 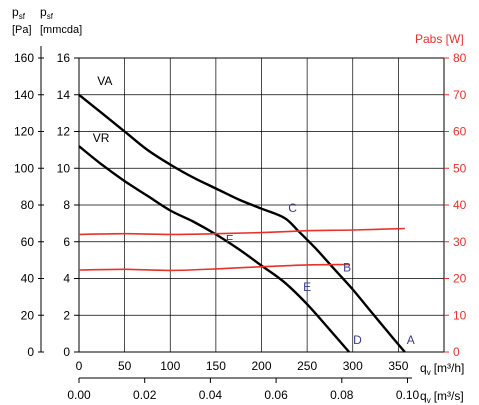 What do you see at coordinates (61, 30) in the screenshot?
I see `left-axis-unit-mm: [mmcda]` at bounding box center [61, 30].